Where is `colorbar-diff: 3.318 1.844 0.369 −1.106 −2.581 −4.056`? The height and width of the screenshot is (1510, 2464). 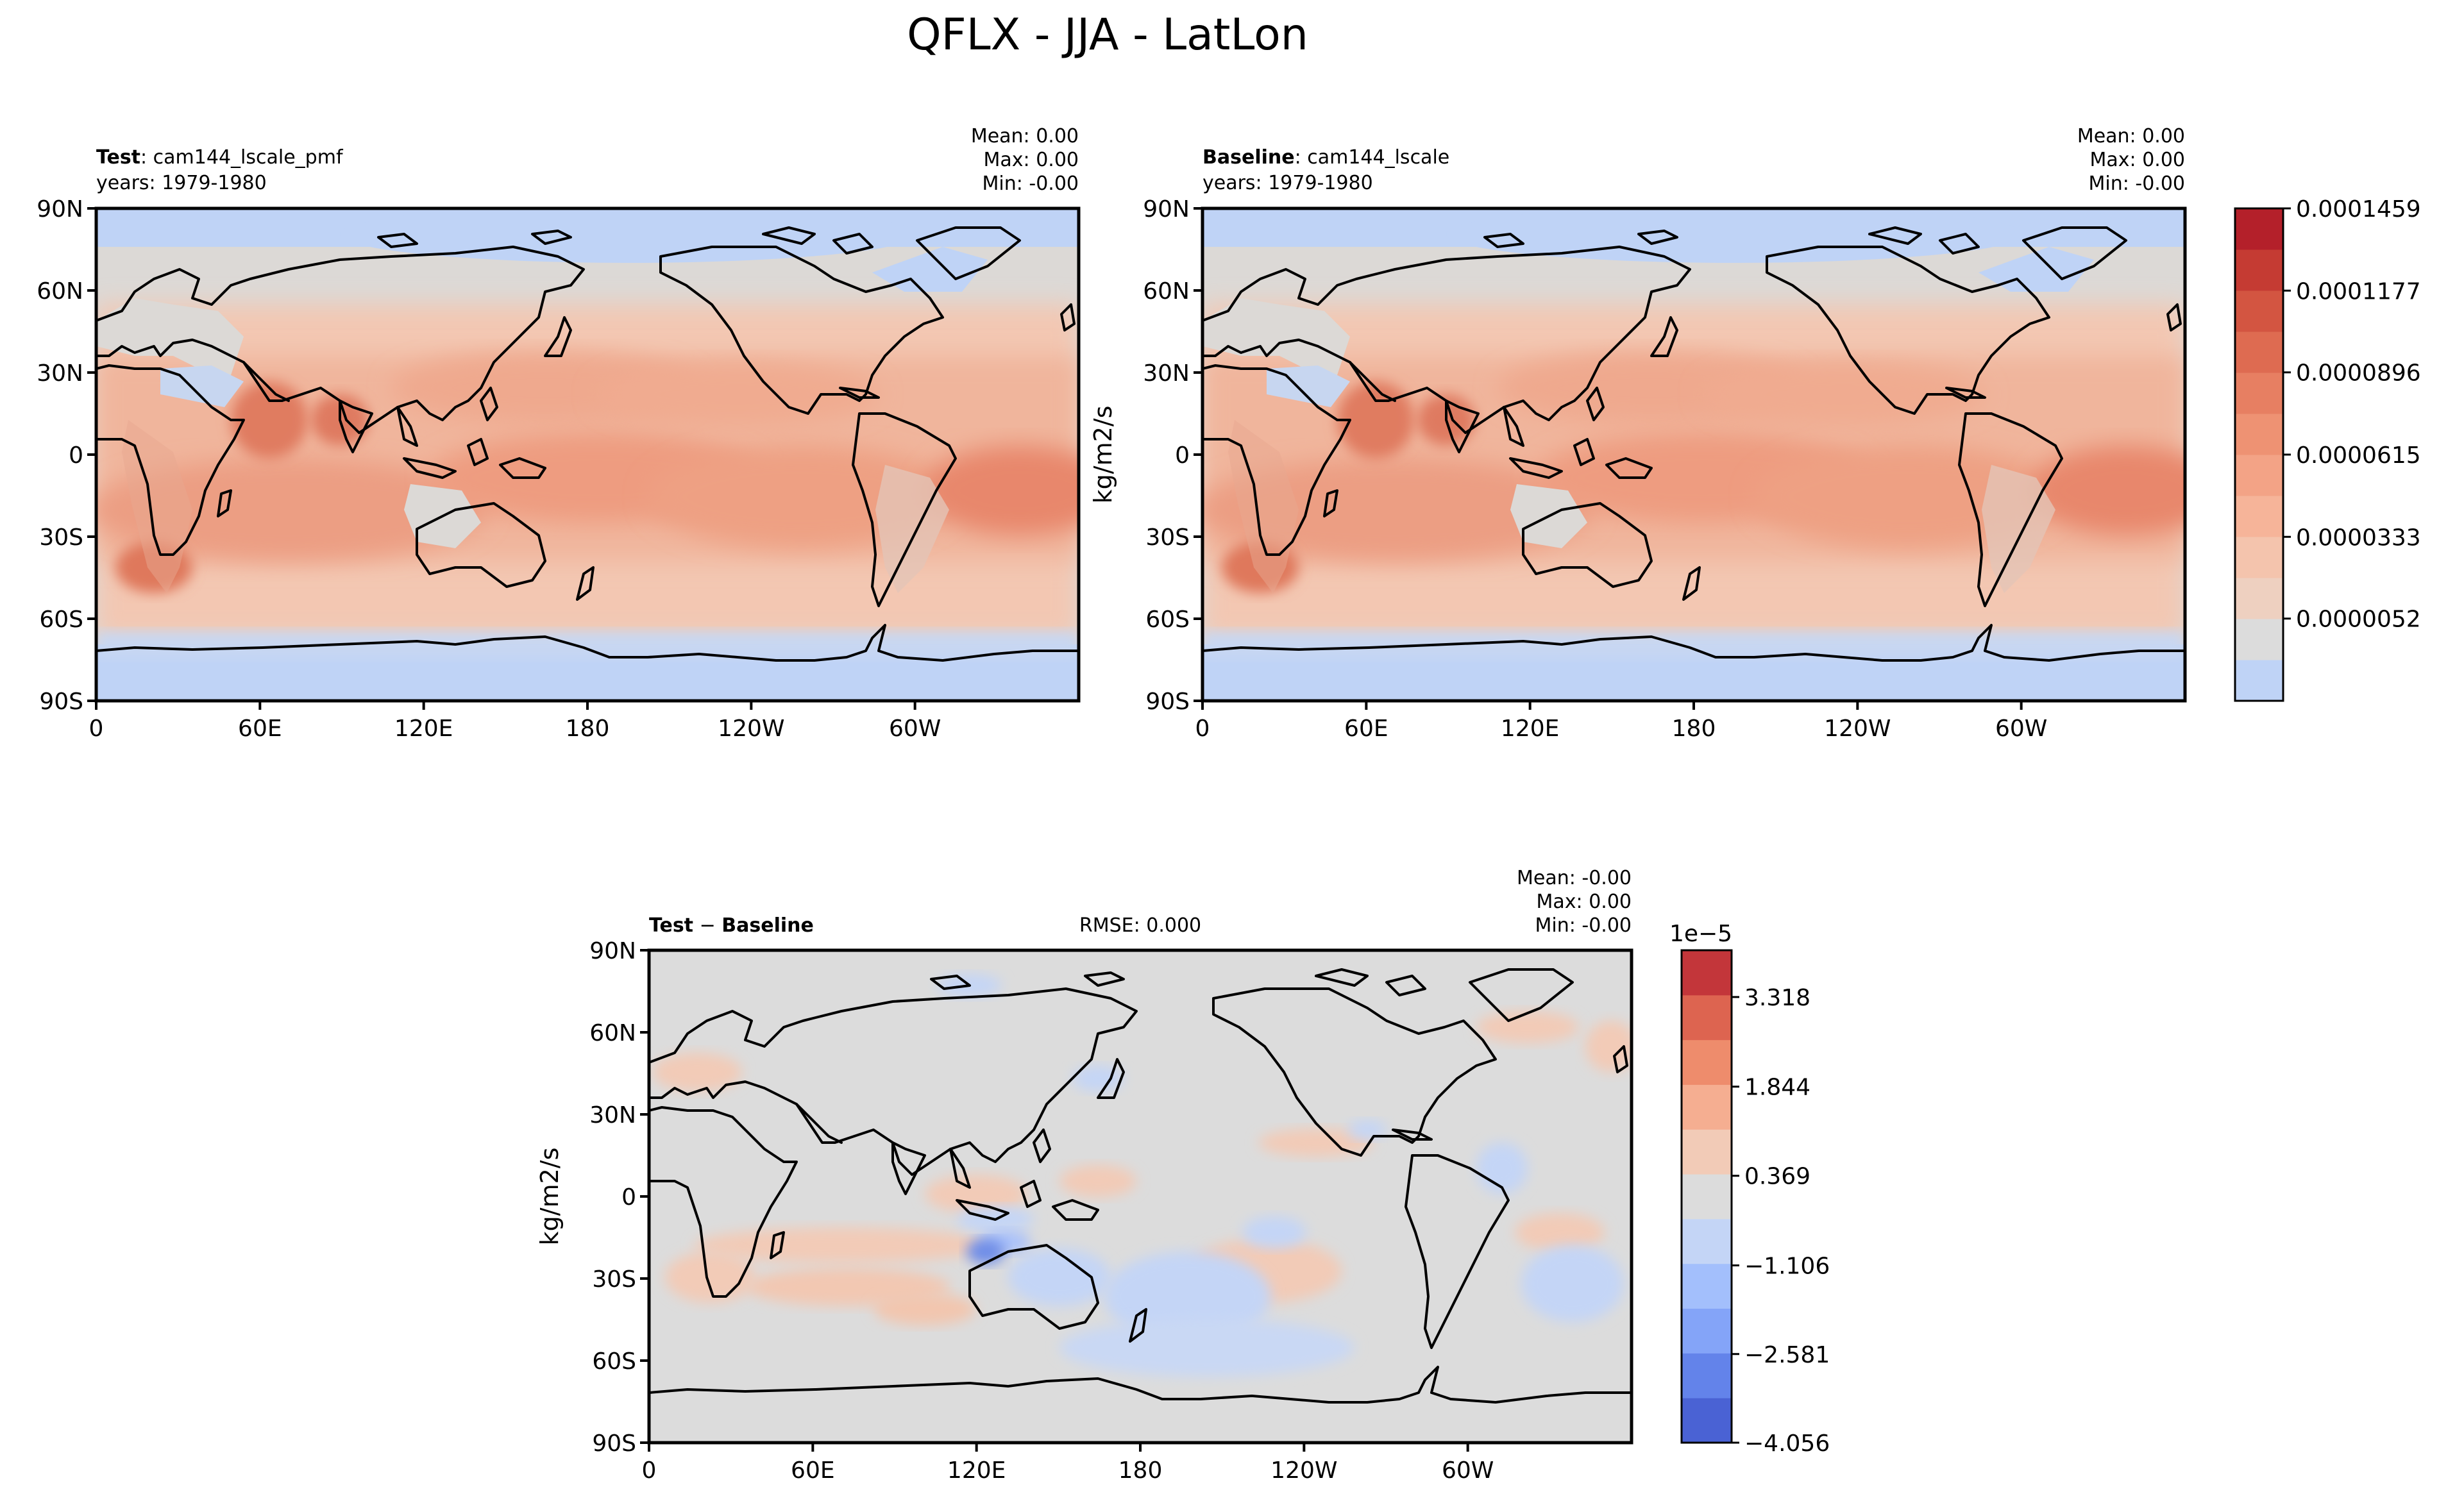
colorbar-diff: 3.318 1.844 0.369 −1.106 −2.581 −4.056 is located at coordinates (1755, 1203).